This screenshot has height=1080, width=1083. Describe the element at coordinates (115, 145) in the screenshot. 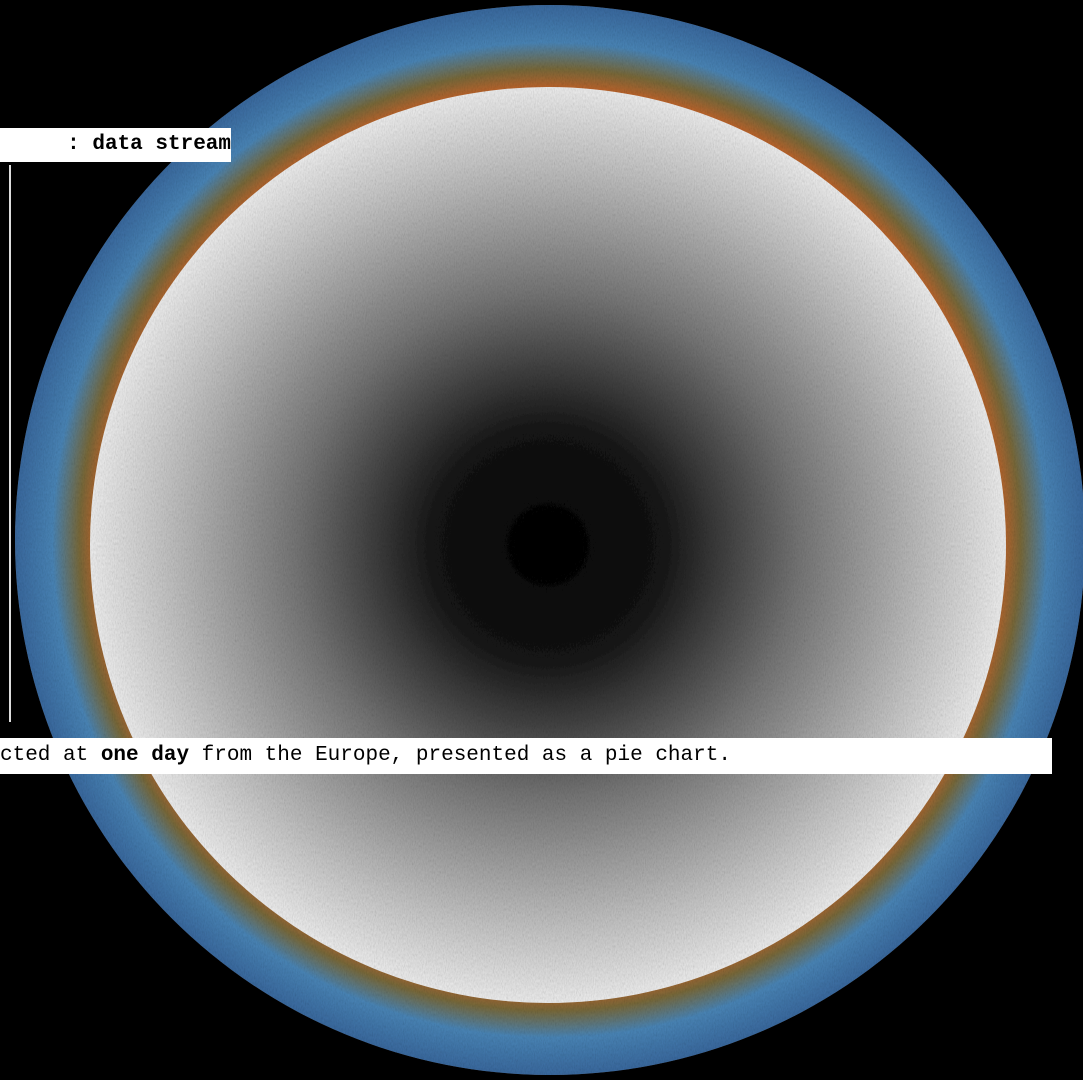

I see `title: : data stream` at that location.